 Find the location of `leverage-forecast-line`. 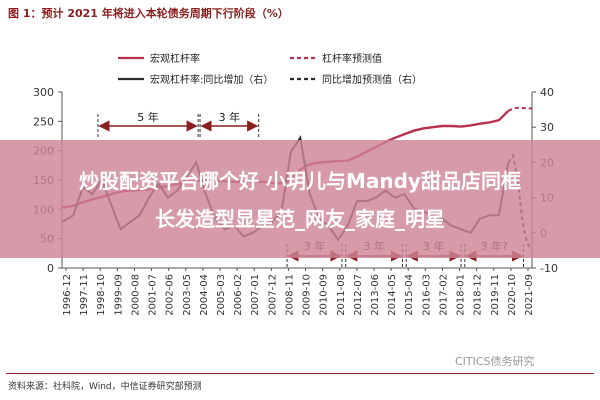

leverage-forecast-line is located at coordinates (519, 109).